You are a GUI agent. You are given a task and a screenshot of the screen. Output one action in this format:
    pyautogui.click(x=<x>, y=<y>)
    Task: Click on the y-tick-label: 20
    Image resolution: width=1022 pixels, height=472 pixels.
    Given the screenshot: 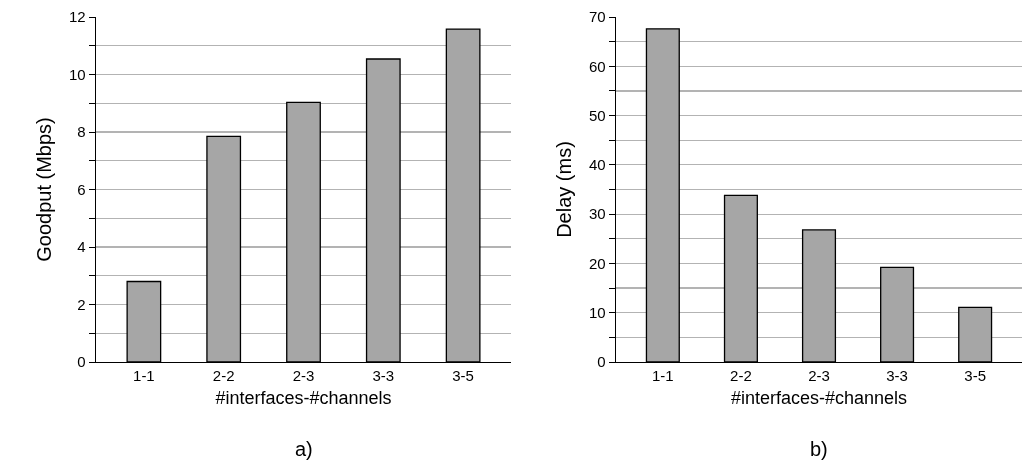 What is the action you would take?
    pyautogui.click(x=597, y=263)
    